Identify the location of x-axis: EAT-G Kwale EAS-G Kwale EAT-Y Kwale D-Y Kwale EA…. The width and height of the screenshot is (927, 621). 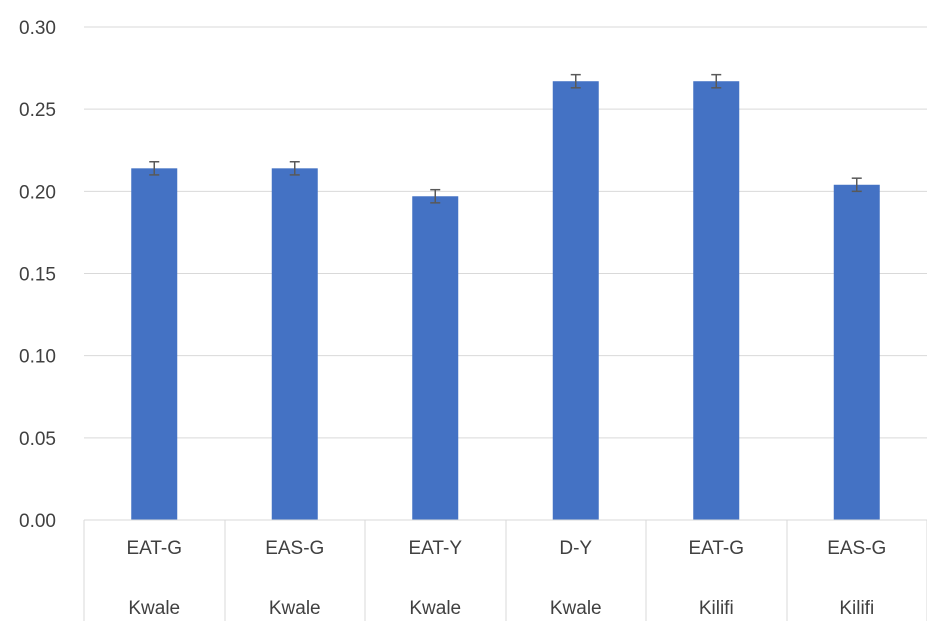
(505, 570).